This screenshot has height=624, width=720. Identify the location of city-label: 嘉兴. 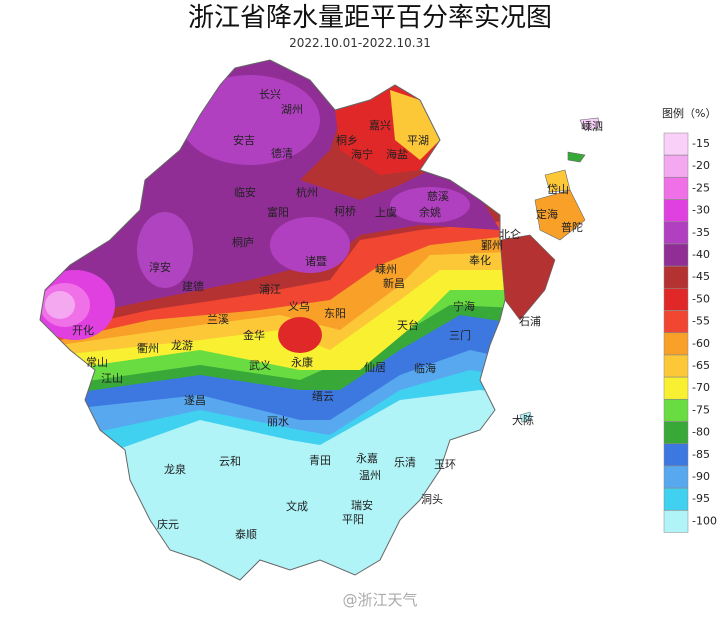
(380, 125).